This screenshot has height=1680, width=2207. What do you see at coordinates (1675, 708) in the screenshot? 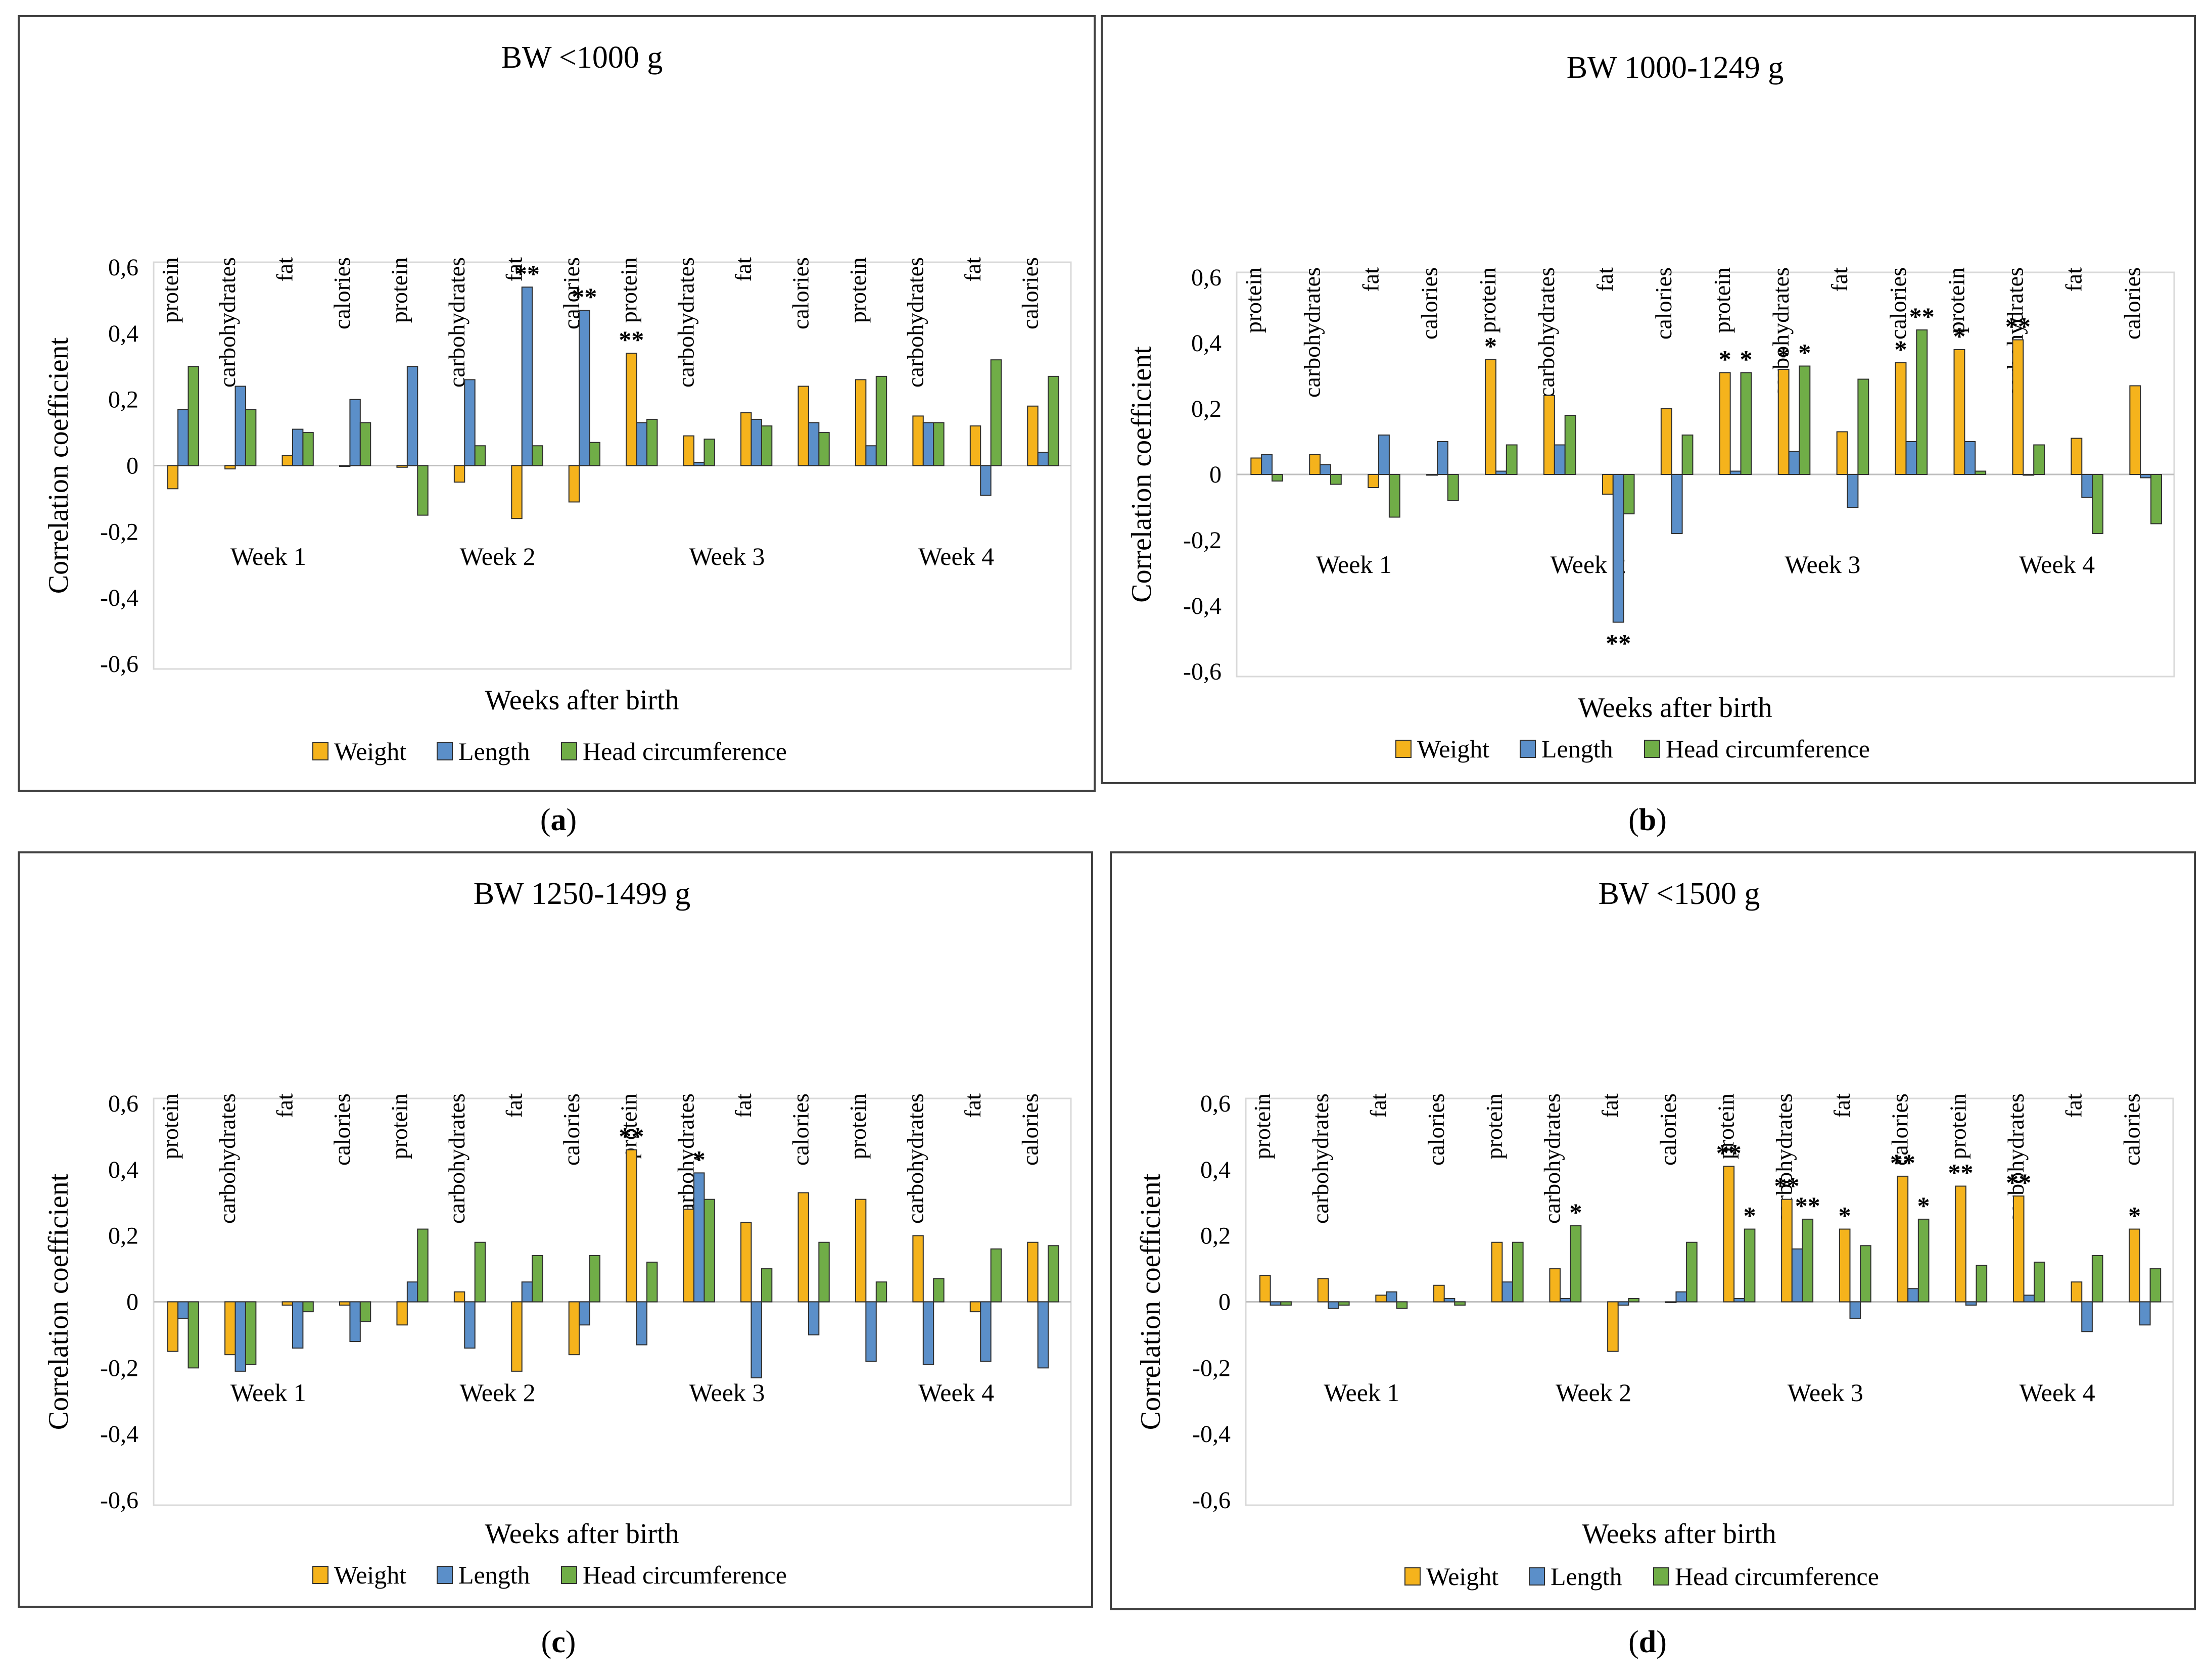
I see `x-axis-label: Weeks after birth` at bounding box center [1675, 708].